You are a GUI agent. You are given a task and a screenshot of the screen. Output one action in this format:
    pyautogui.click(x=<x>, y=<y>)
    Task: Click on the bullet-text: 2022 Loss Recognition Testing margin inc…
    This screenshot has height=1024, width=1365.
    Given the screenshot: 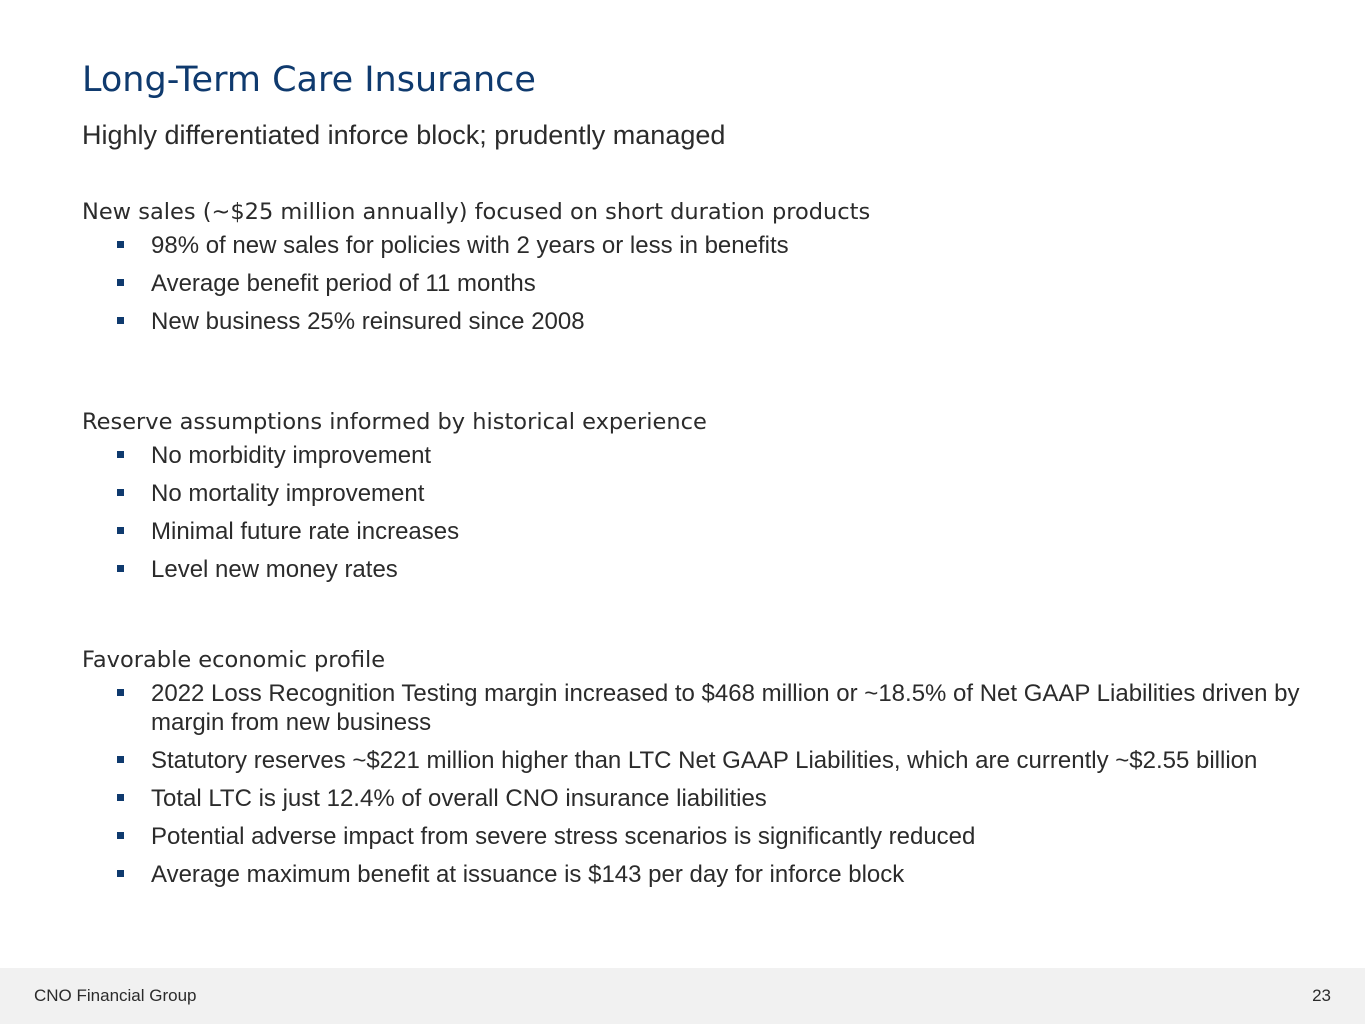 What is the action you would take?
    pyautogui.click(x=725, y=708)
    